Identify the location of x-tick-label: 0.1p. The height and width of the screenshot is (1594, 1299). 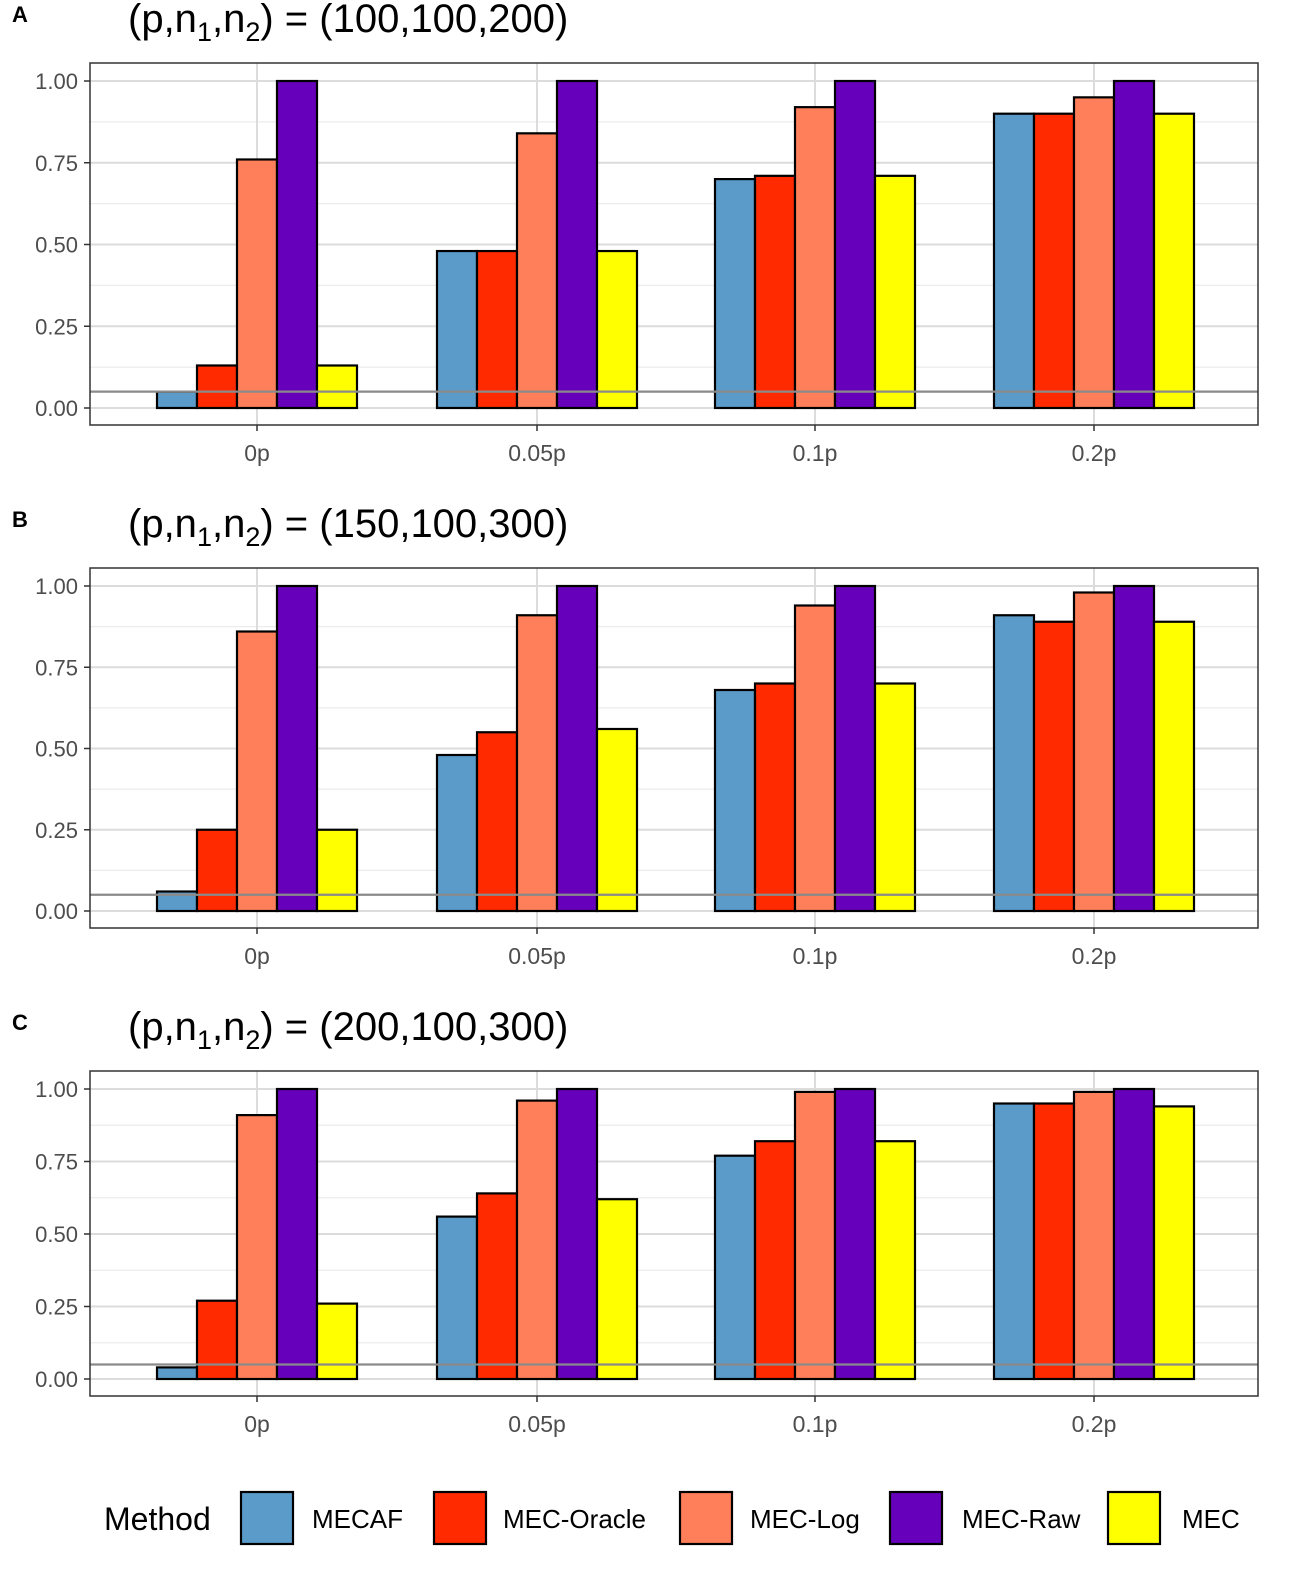
(815, 1424).